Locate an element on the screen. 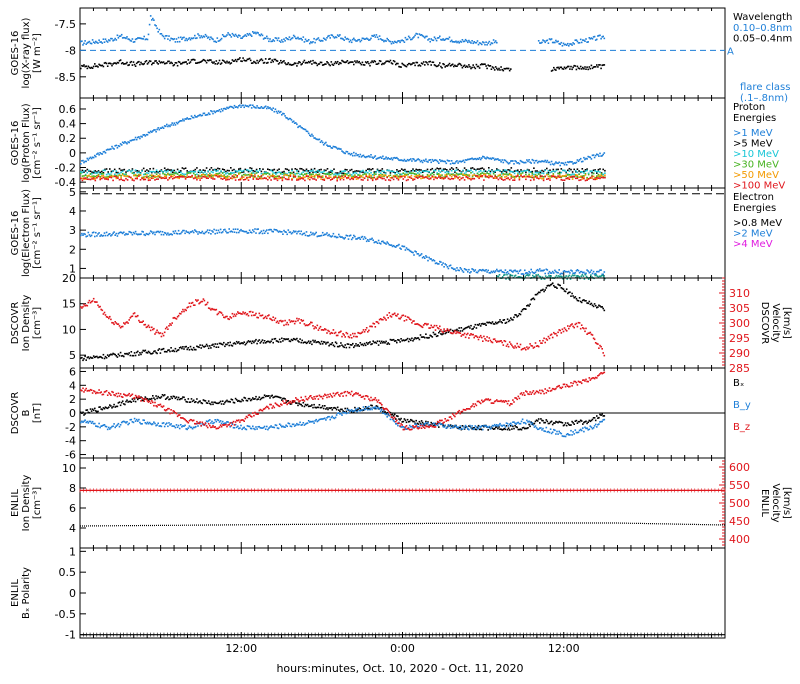  y-tick-label: -8 is located at coordinates (70, 50).